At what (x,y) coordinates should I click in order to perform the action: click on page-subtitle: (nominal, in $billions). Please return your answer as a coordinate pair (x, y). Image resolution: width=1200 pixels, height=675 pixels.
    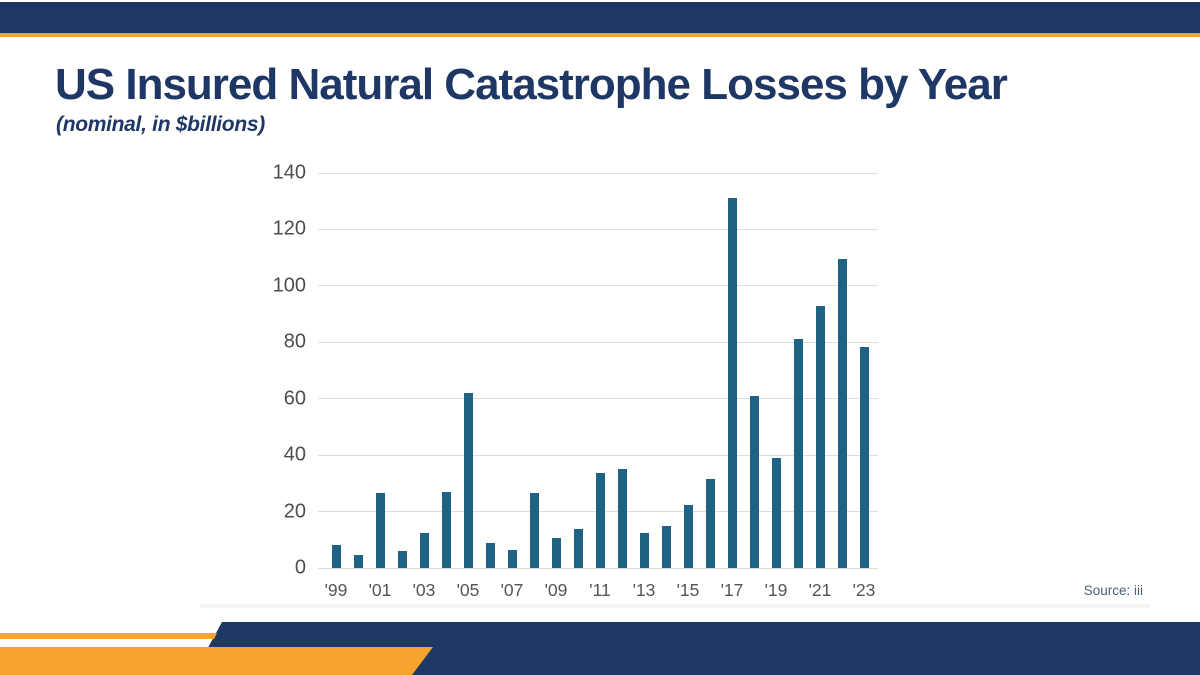
    Looking at the image, I should click on (160, 124).